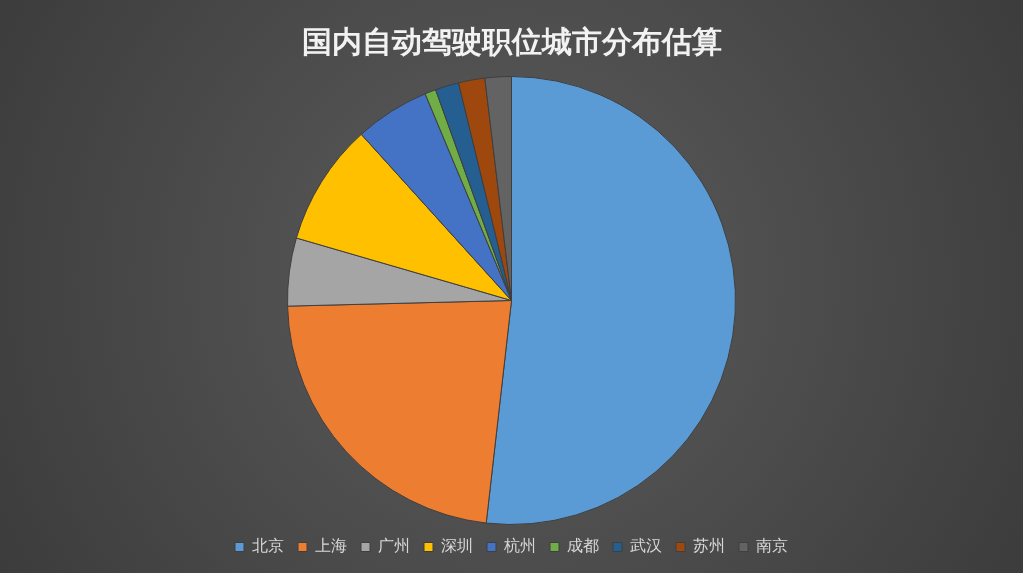  What do you see at coordinates (268, 546) in the screenshot?
I see `legend-label: 北京` at bounding box center [268, 546].